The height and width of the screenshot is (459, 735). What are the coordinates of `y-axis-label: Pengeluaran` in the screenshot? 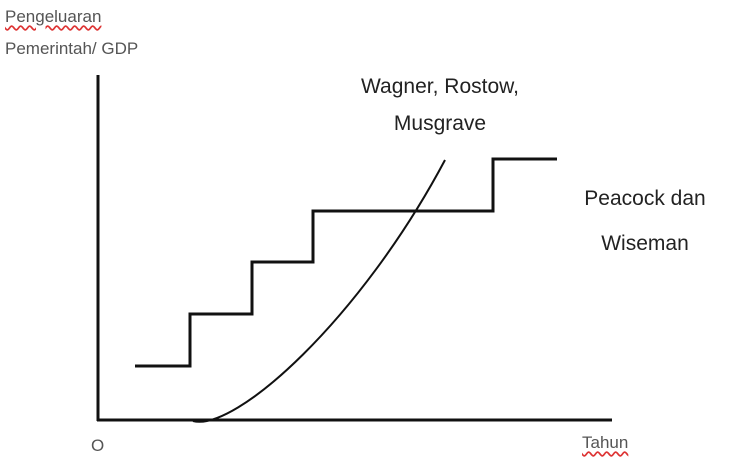 It's located at (53, 16).